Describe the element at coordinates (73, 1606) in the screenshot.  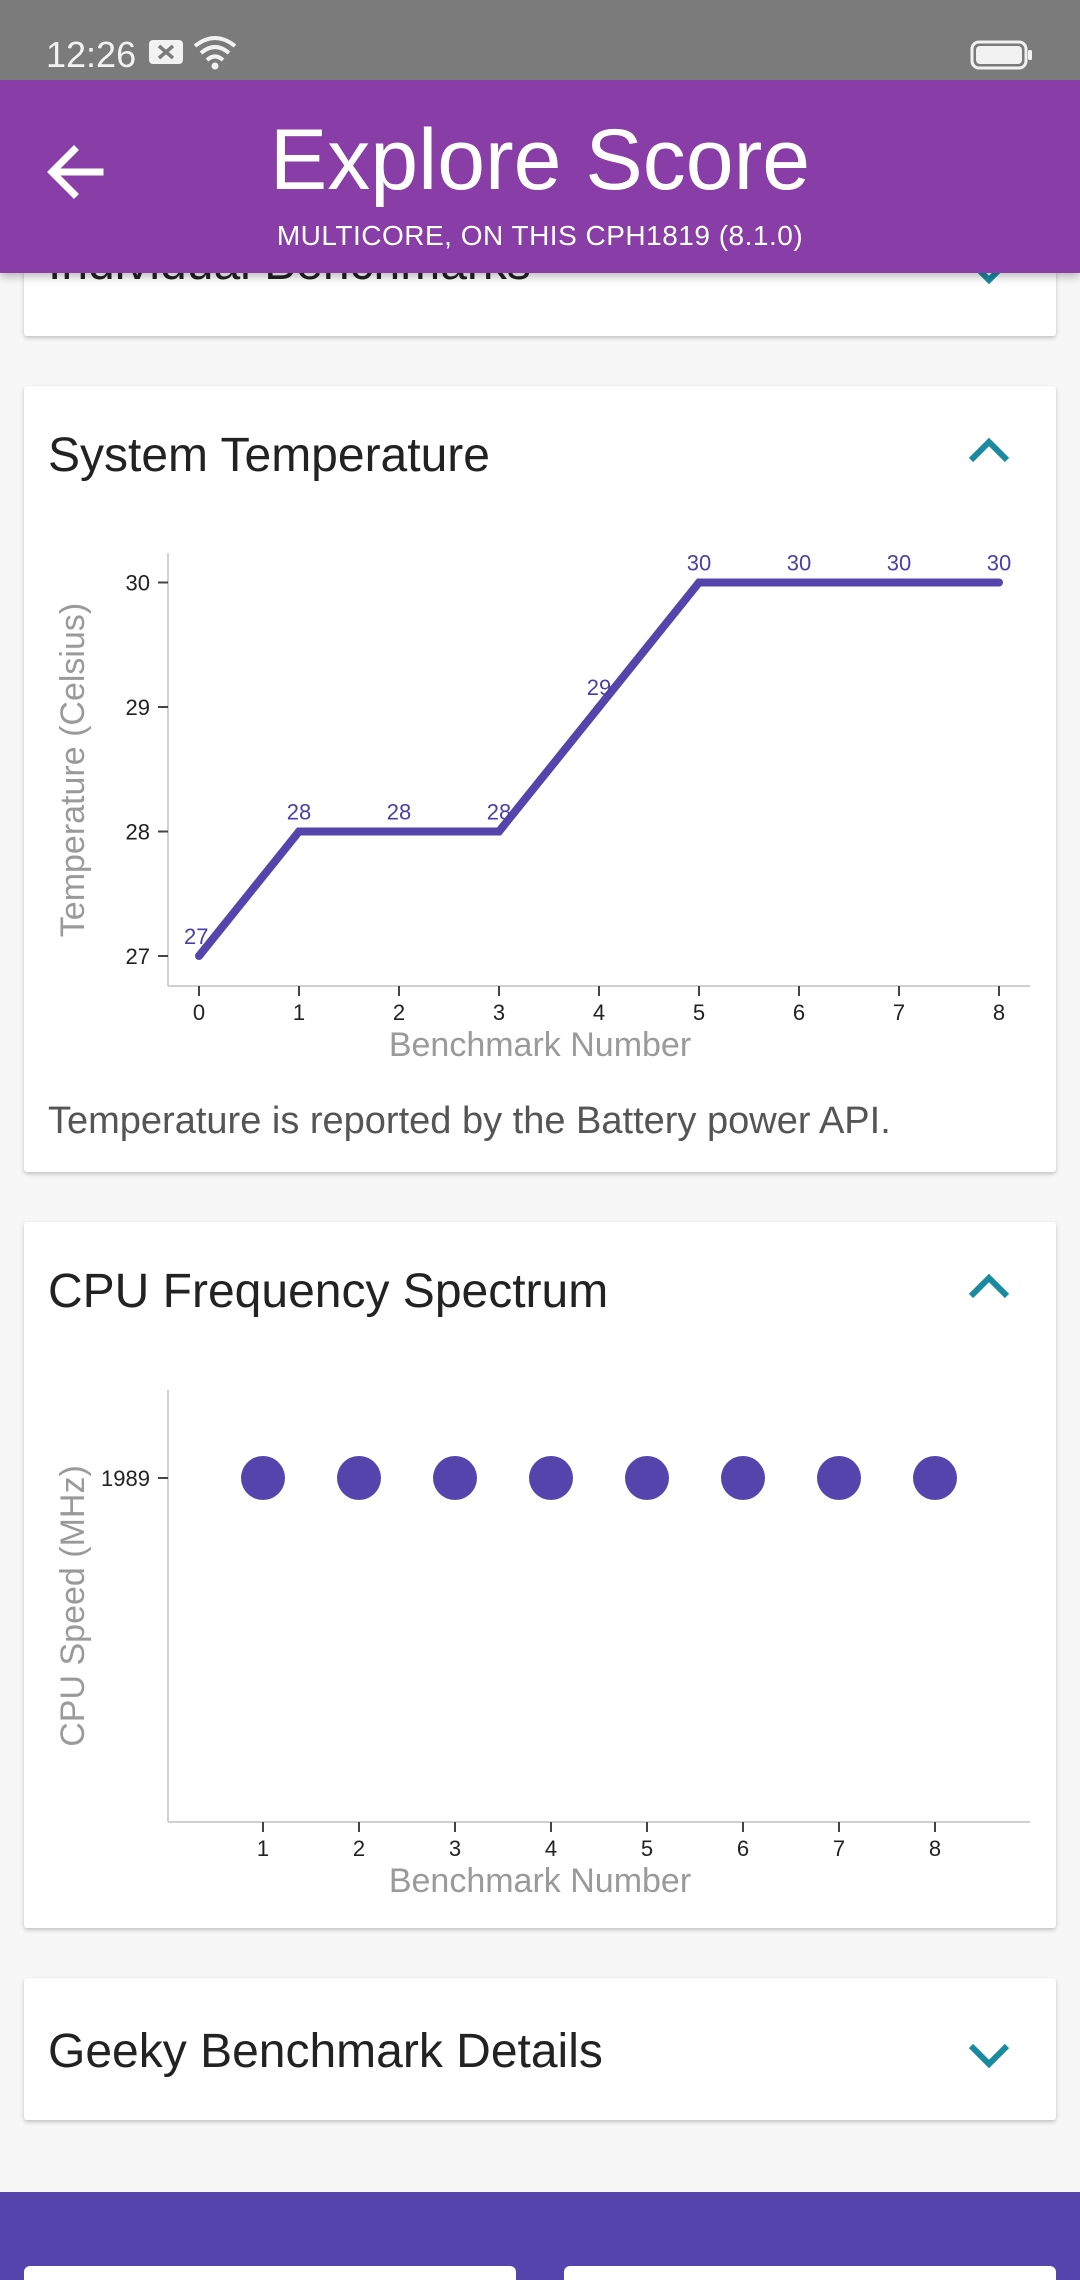
I see `y-axis-title: CPU Speed (MHz)` at that location.